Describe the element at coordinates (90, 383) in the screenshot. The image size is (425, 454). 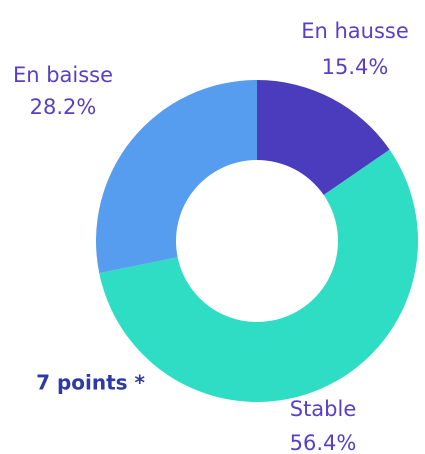
I see `annotation: 7 points *` at that location.